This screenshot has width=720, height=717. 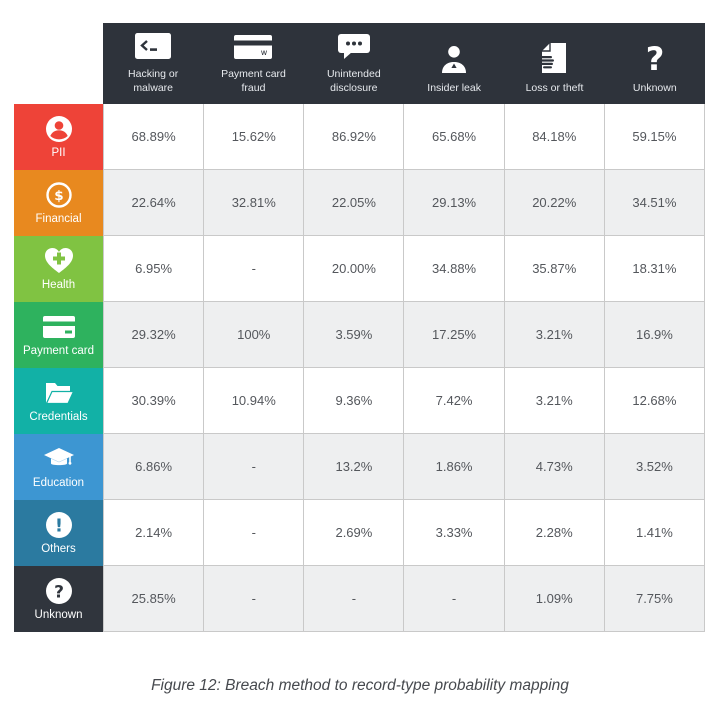 I want to click on row-header-education: Education, so click(x=58, y=467).